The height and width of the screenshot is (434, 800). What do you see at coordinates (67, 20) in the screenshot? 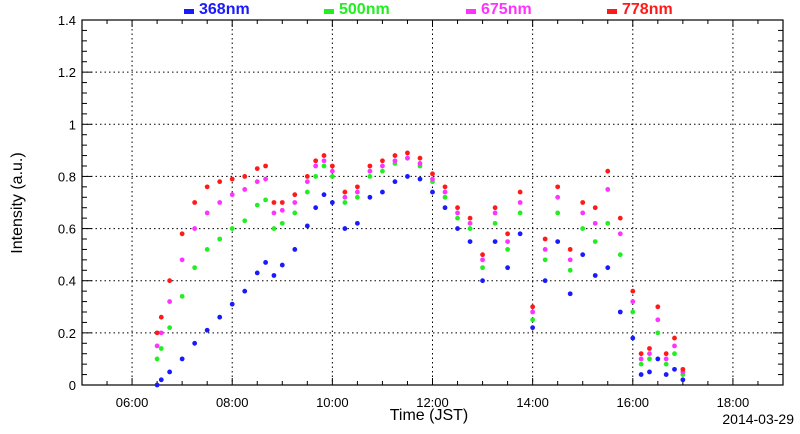
I see `y-tick-label: 1.4` at bounding box center [67, 20].